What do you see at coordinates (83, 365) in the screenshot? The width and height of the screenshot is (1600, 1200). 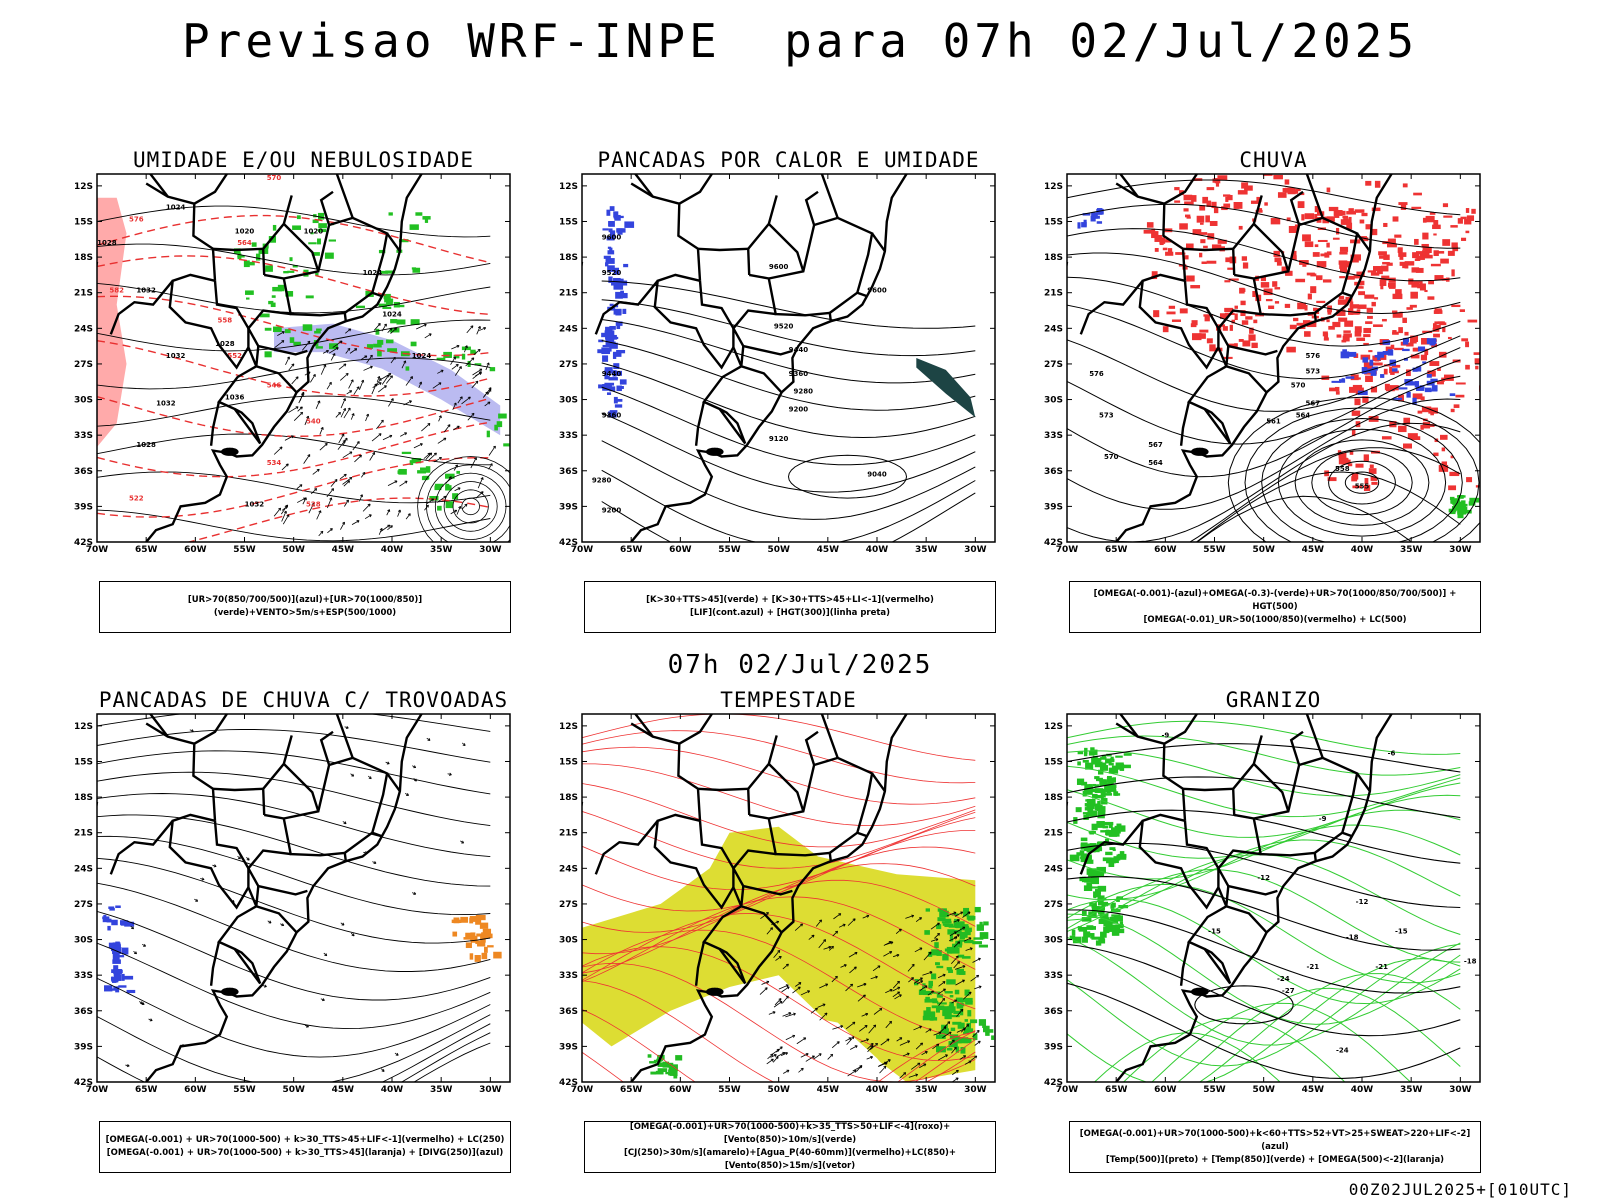 I see `lat-tick-label: 27S` at bounding box center [83, 365].